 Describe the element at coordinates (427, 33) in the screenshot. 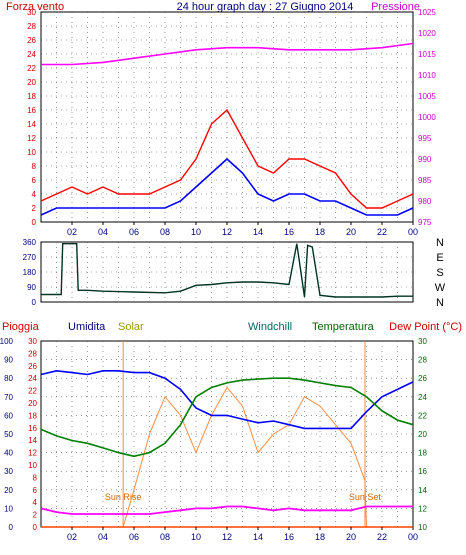

I see `y-tick-label: 1020` at that location.